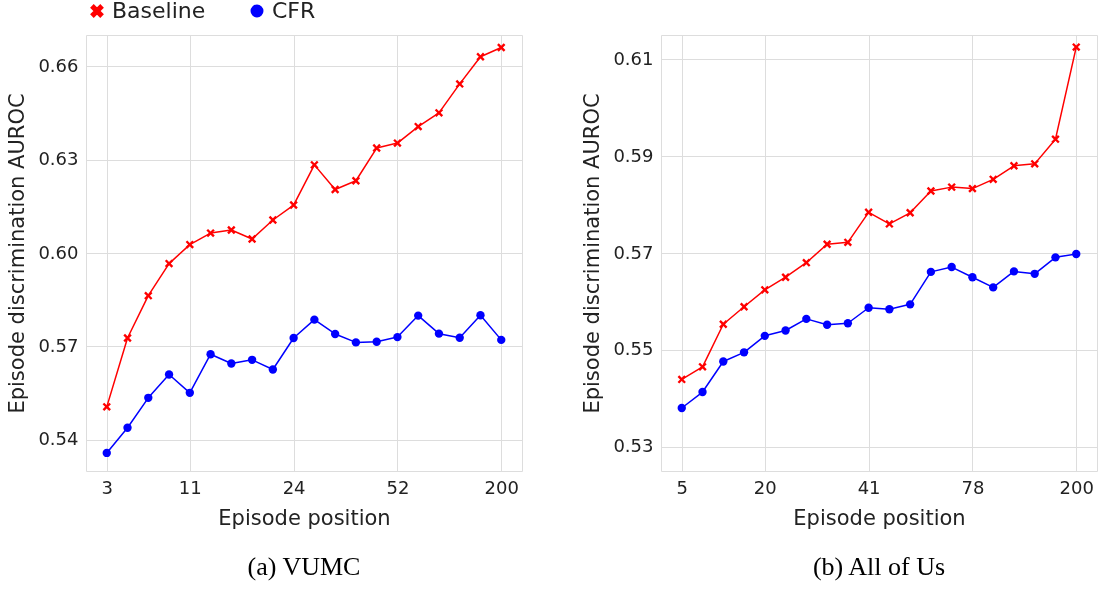 This screenshot has width=1109, height=611. Describe the element at coordinates (159, 11) in the screenshot. I see `legend-label: Baseline` at that location.